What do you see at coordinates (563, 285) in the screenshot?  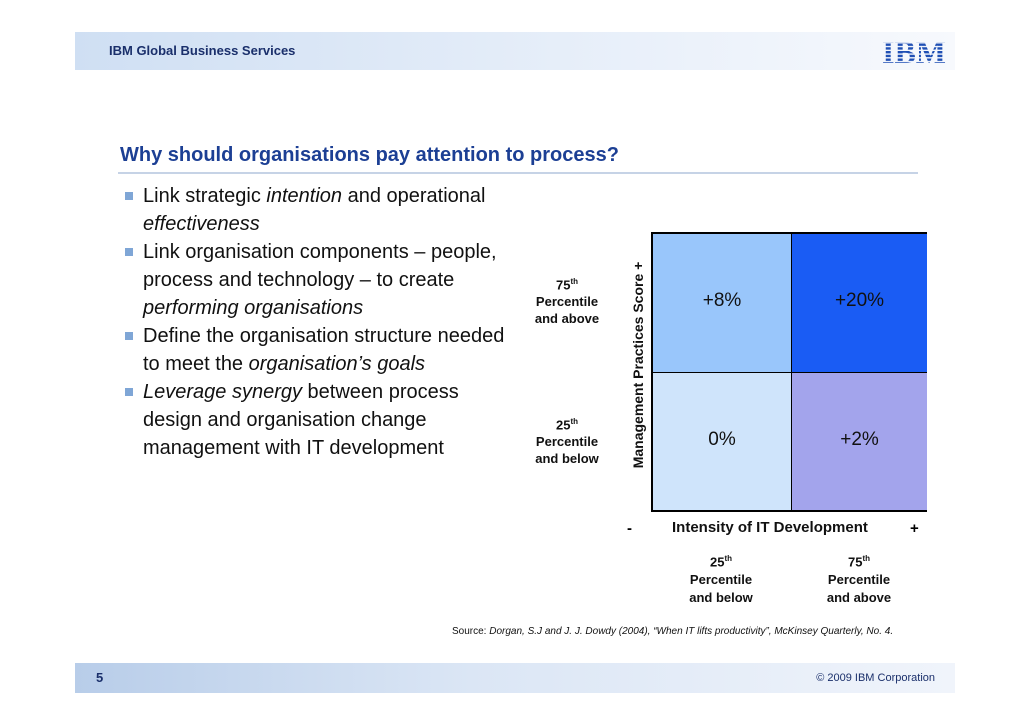 I see `y-label-top-num: 75` at bounding box center [563, 285].